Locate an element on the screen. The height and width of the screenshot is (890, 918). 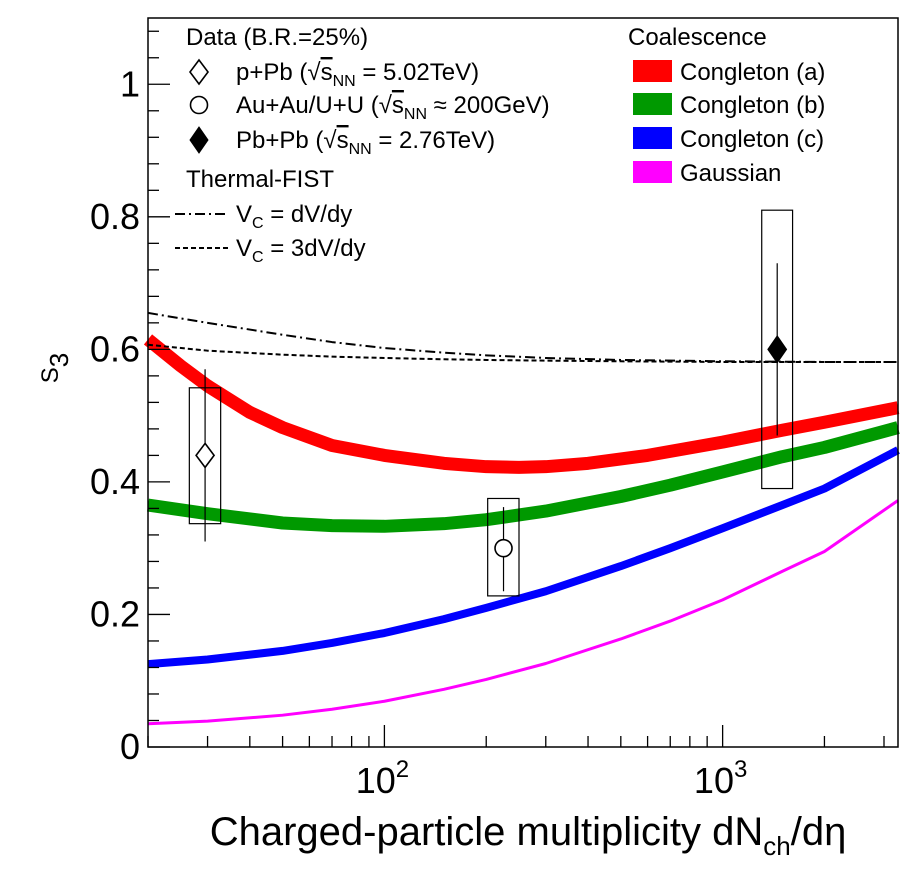
legend-entry-vc-dvdy: VC = dV/dy is located at coordinates (263, 216).